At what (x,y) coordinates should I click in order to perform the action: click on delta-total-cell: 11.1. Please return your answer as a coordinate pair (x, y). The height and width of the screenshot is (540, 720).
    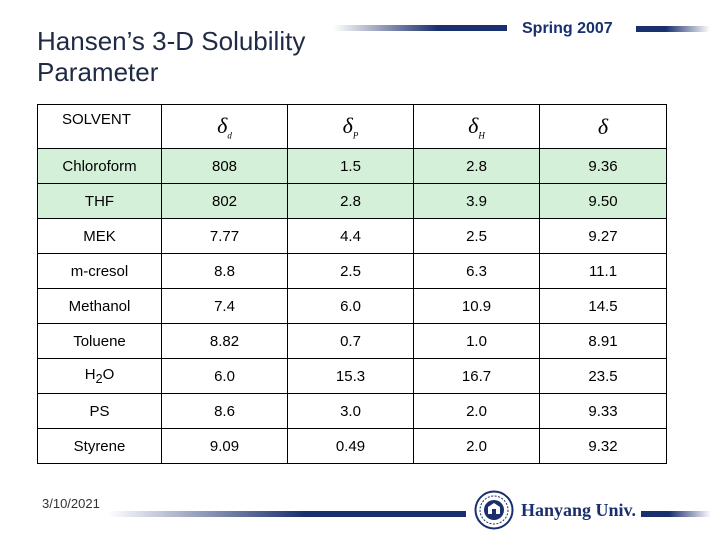
    Looking at the image, I should click on (603, 271).